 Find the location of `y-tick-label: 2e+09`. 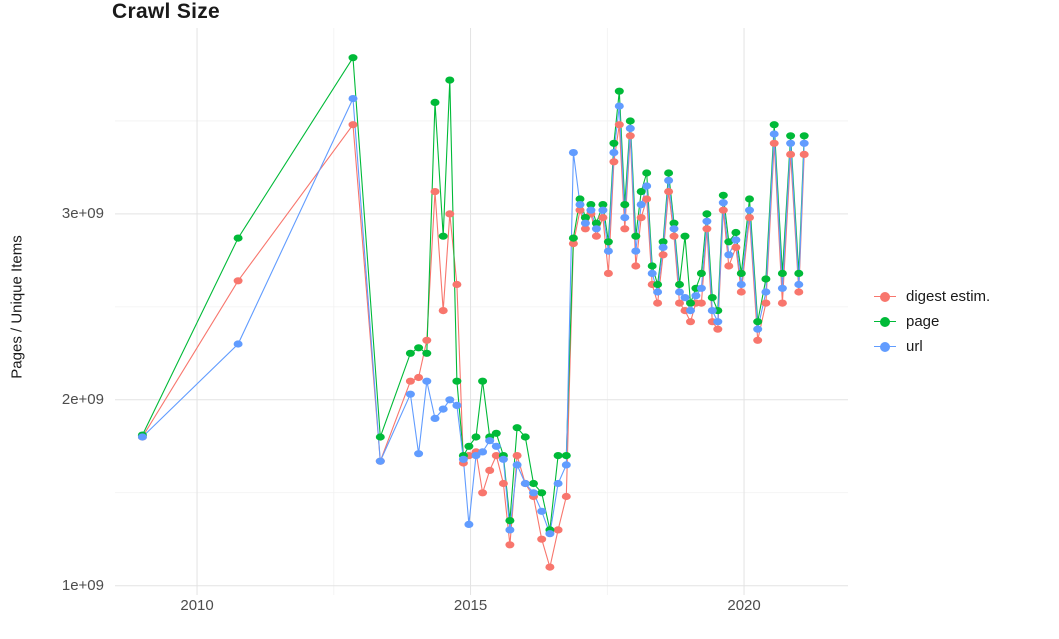

y-tick-label: 2e+09 is located at coordinates (82, 399).